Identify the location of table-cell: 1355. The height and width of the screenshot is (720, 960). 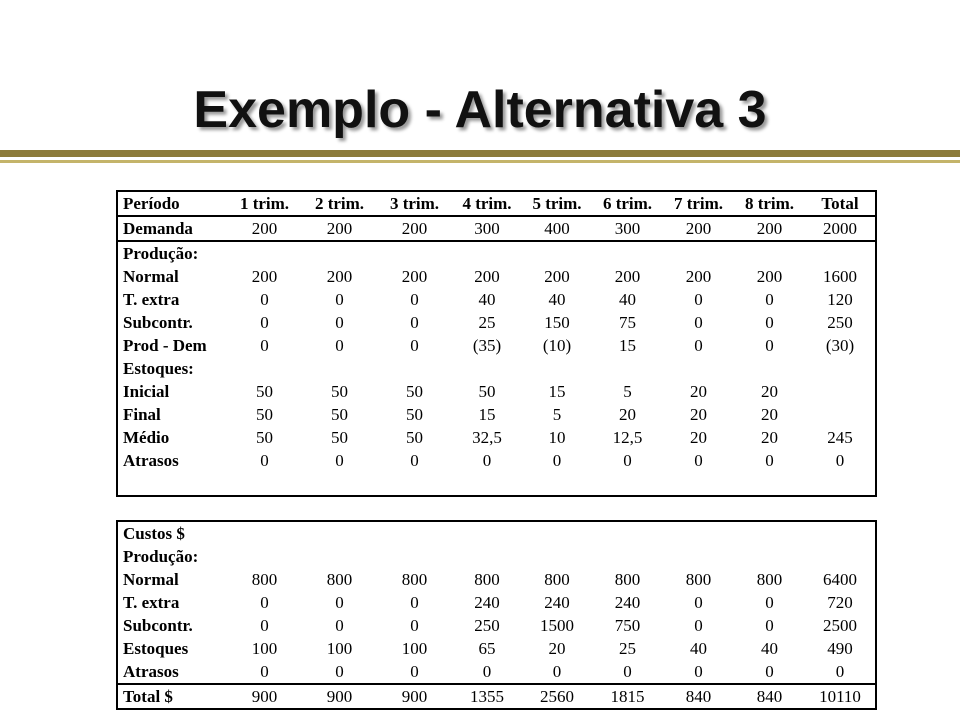
(487, 696).